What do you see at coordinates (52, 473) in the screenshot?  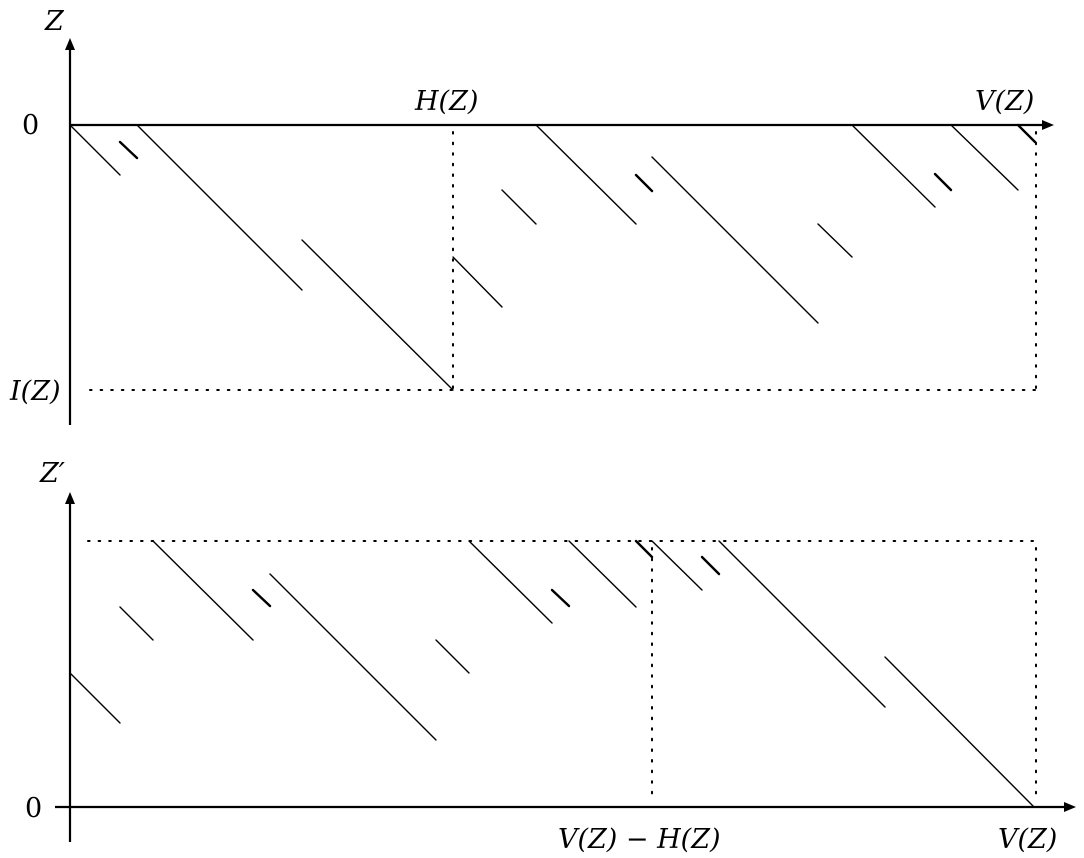 I see `bottom-y-axis-label: Z′` at bounding box center [52, 473].